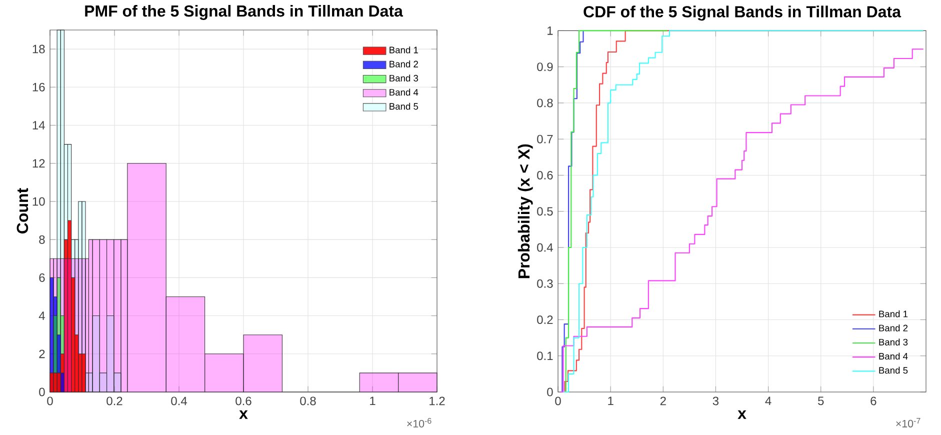 The height and width of the screenshot is (435, 941). I want to click on y-tick-label: 4, so click(41, 316).